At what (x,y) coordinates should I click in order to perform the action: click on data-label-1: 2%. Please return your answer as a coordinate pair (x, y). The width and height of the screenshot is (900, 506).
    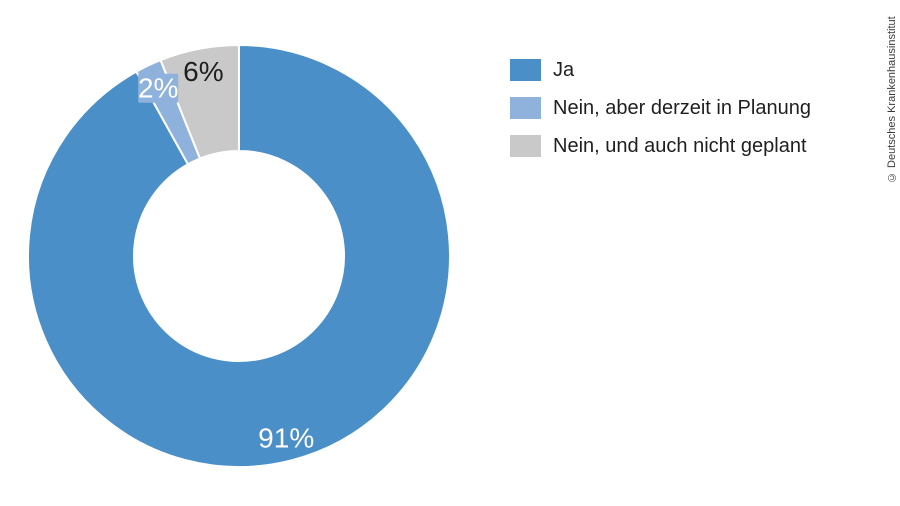
    Looking at the image, I should click on (158, 88).